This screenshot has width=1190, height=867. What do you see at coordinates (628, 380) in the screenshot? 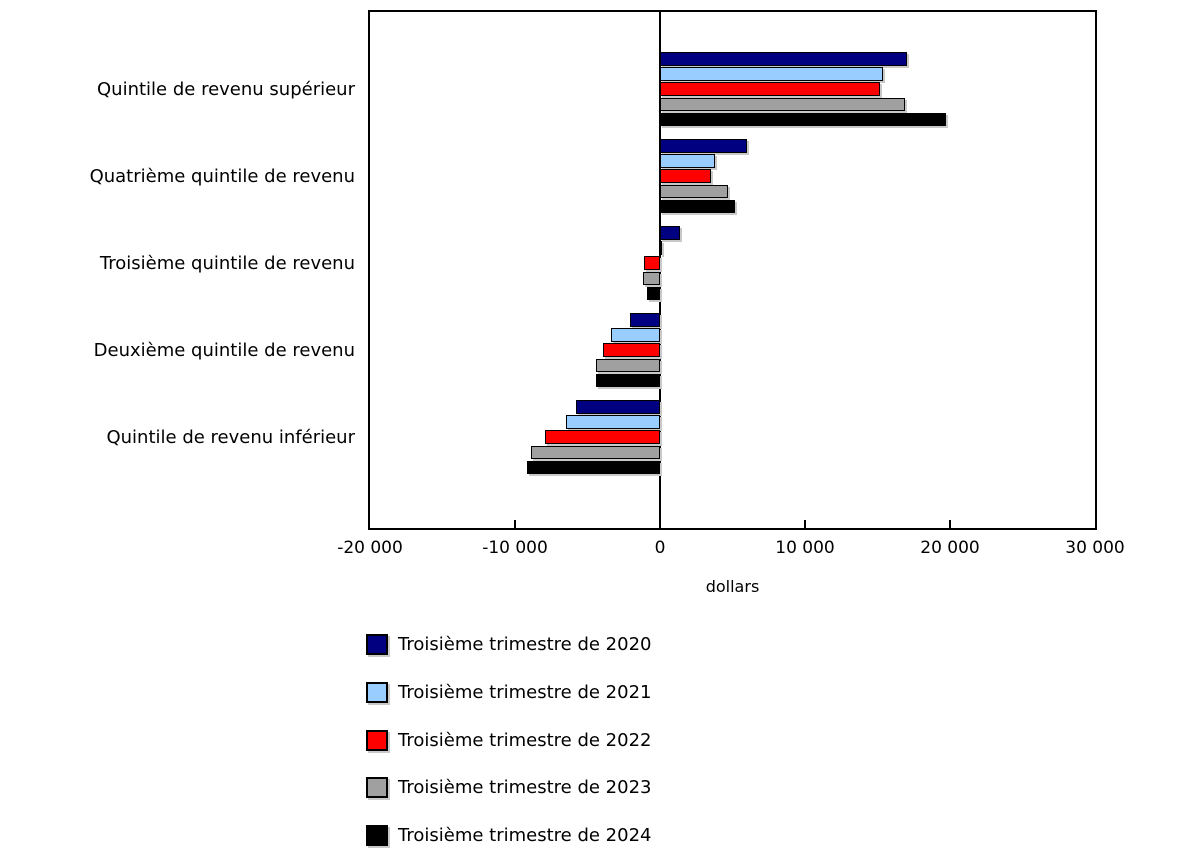
I see `bar-2024-cat3` at bounding box center [628, 380].